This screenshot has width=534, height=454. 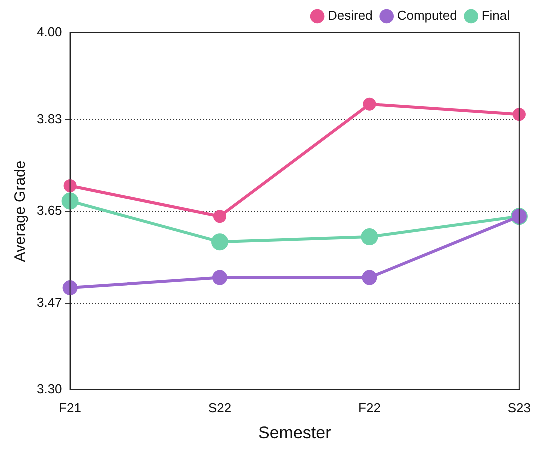 I want to click on x-tick-label: S23, so click(x=520, y=408).